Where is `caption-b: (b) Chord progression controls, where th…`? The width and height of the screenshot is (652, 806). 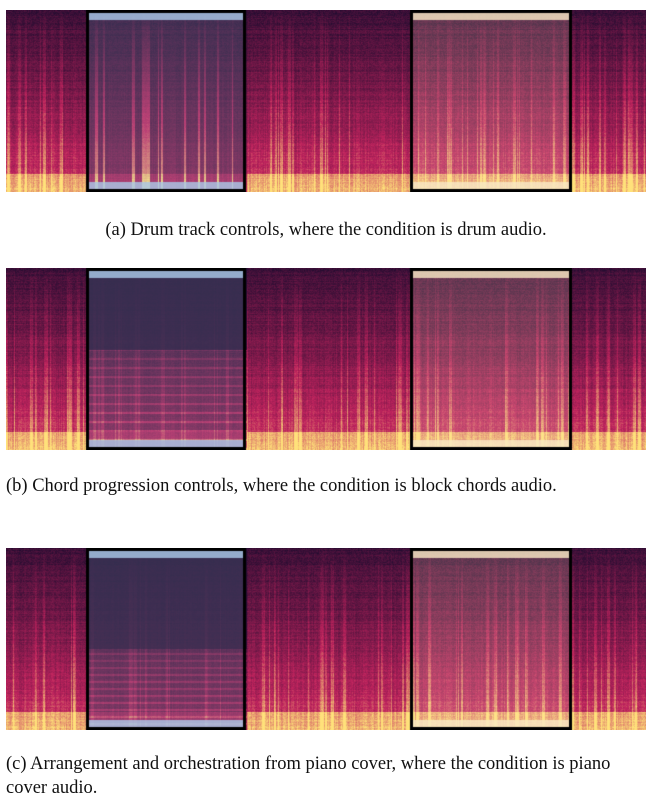
caption-b: (b) Chord progression controls, where th… is located at coordinates (281, 486).